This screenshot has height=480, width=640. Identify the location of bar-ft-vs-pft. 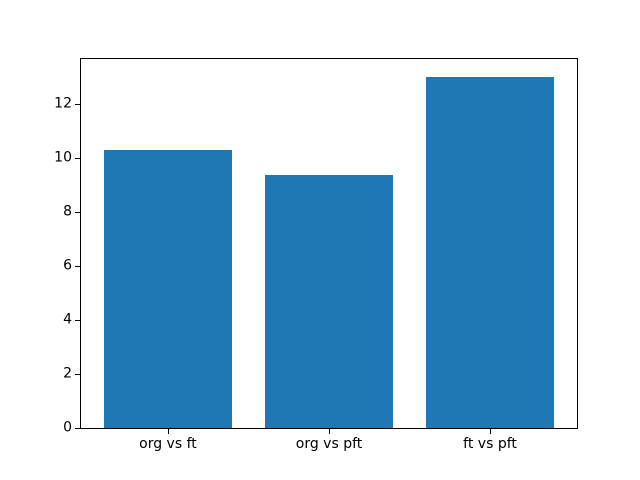
(490, 252).